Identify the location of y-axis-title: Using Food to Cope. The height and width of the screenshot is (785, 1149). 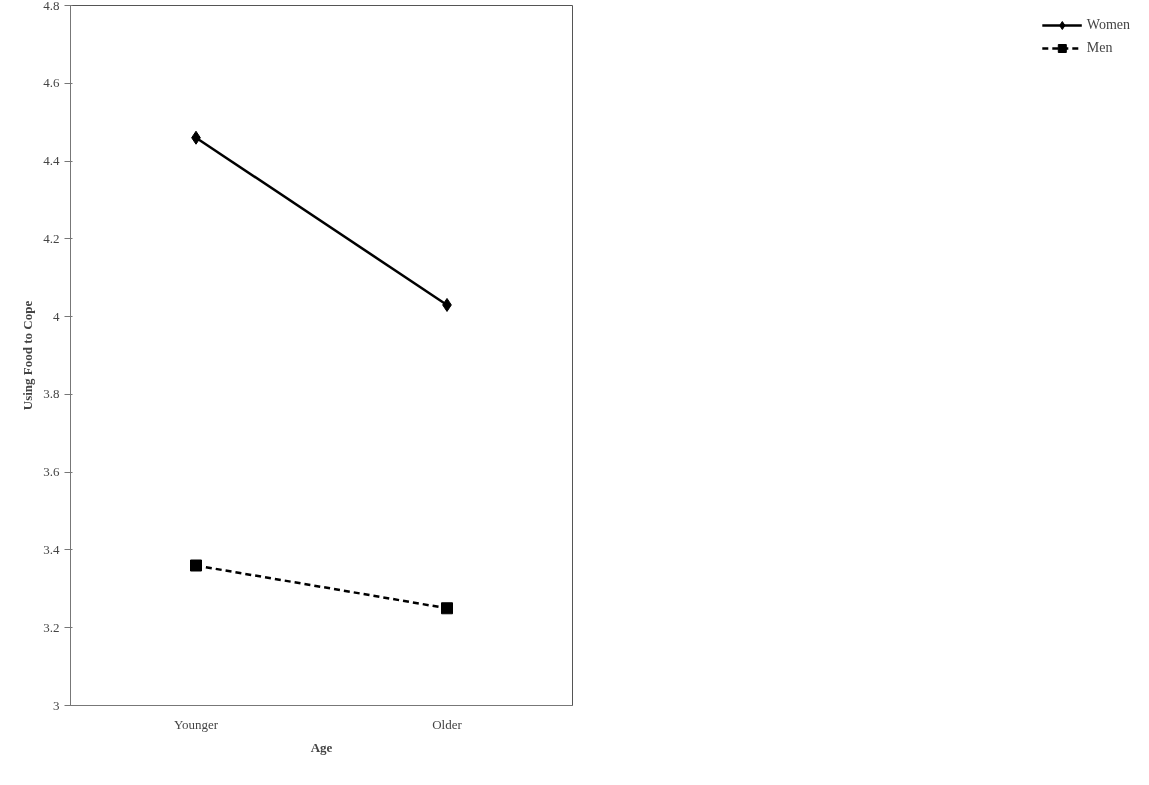
(28, 355).